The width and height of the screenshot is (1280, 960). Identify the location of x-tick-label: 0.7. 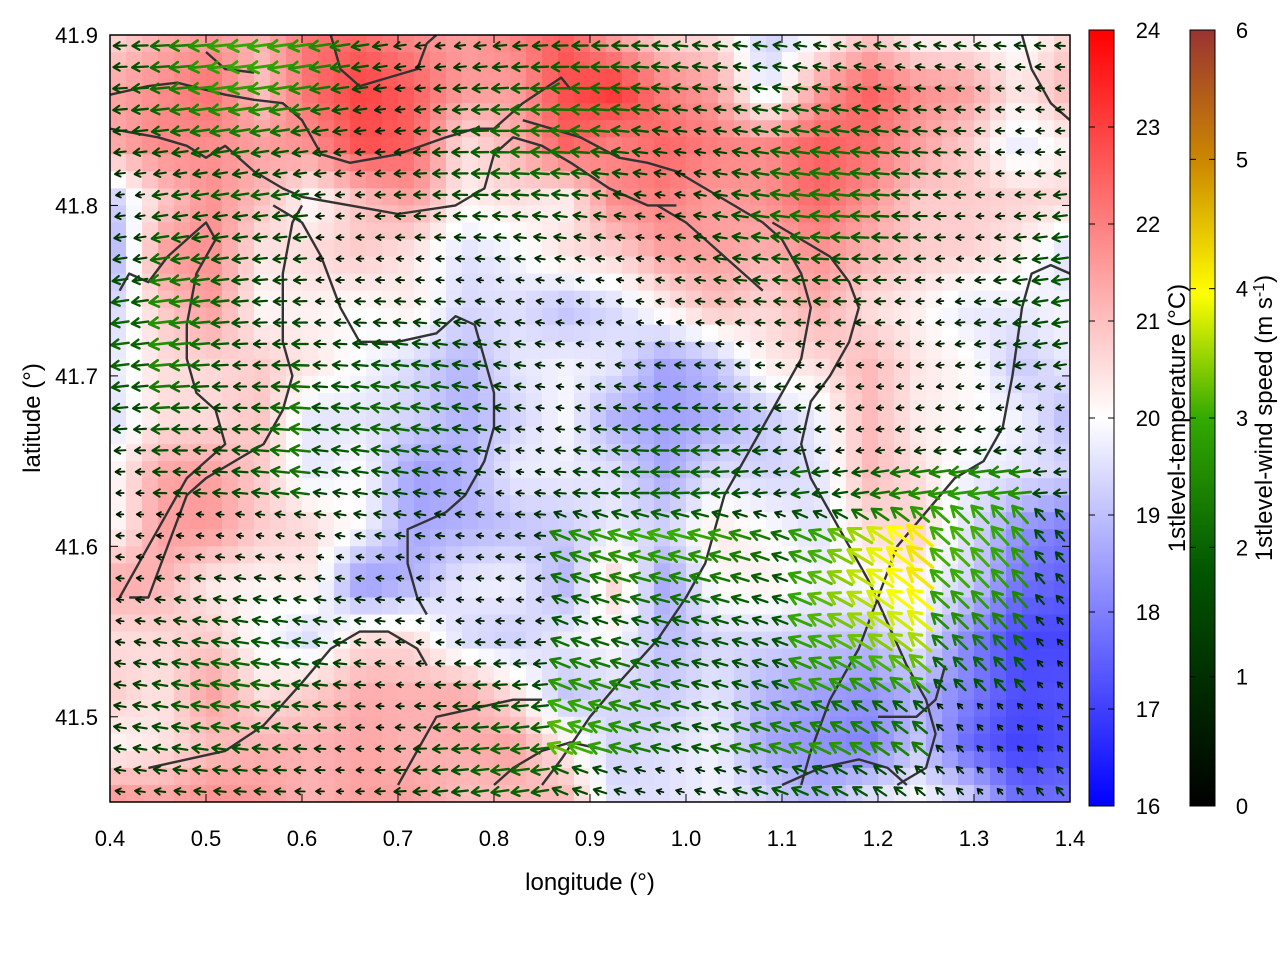
(398, 838).